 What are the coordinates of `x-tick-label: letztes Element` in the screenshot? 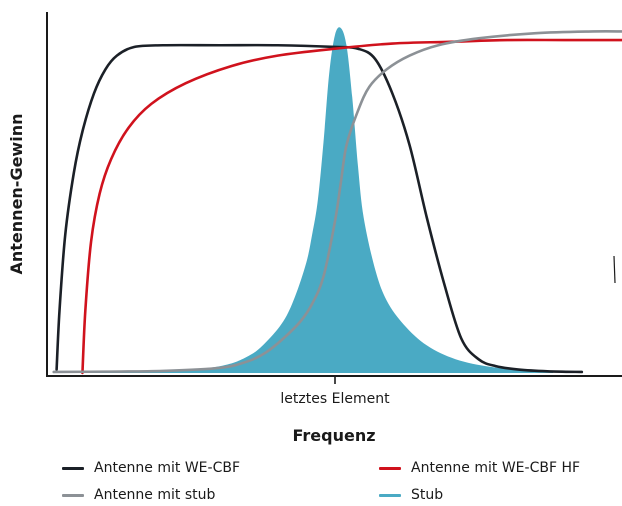 It's located at (335, 399).